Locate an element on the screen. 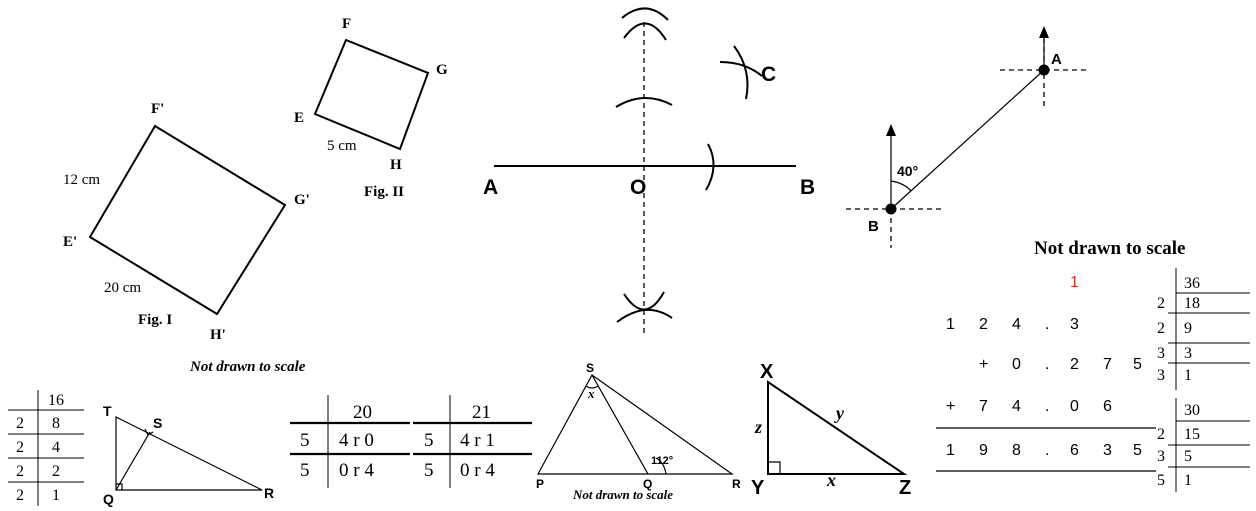  table36-divisor: 3 is located at coordinates (1161, 375).